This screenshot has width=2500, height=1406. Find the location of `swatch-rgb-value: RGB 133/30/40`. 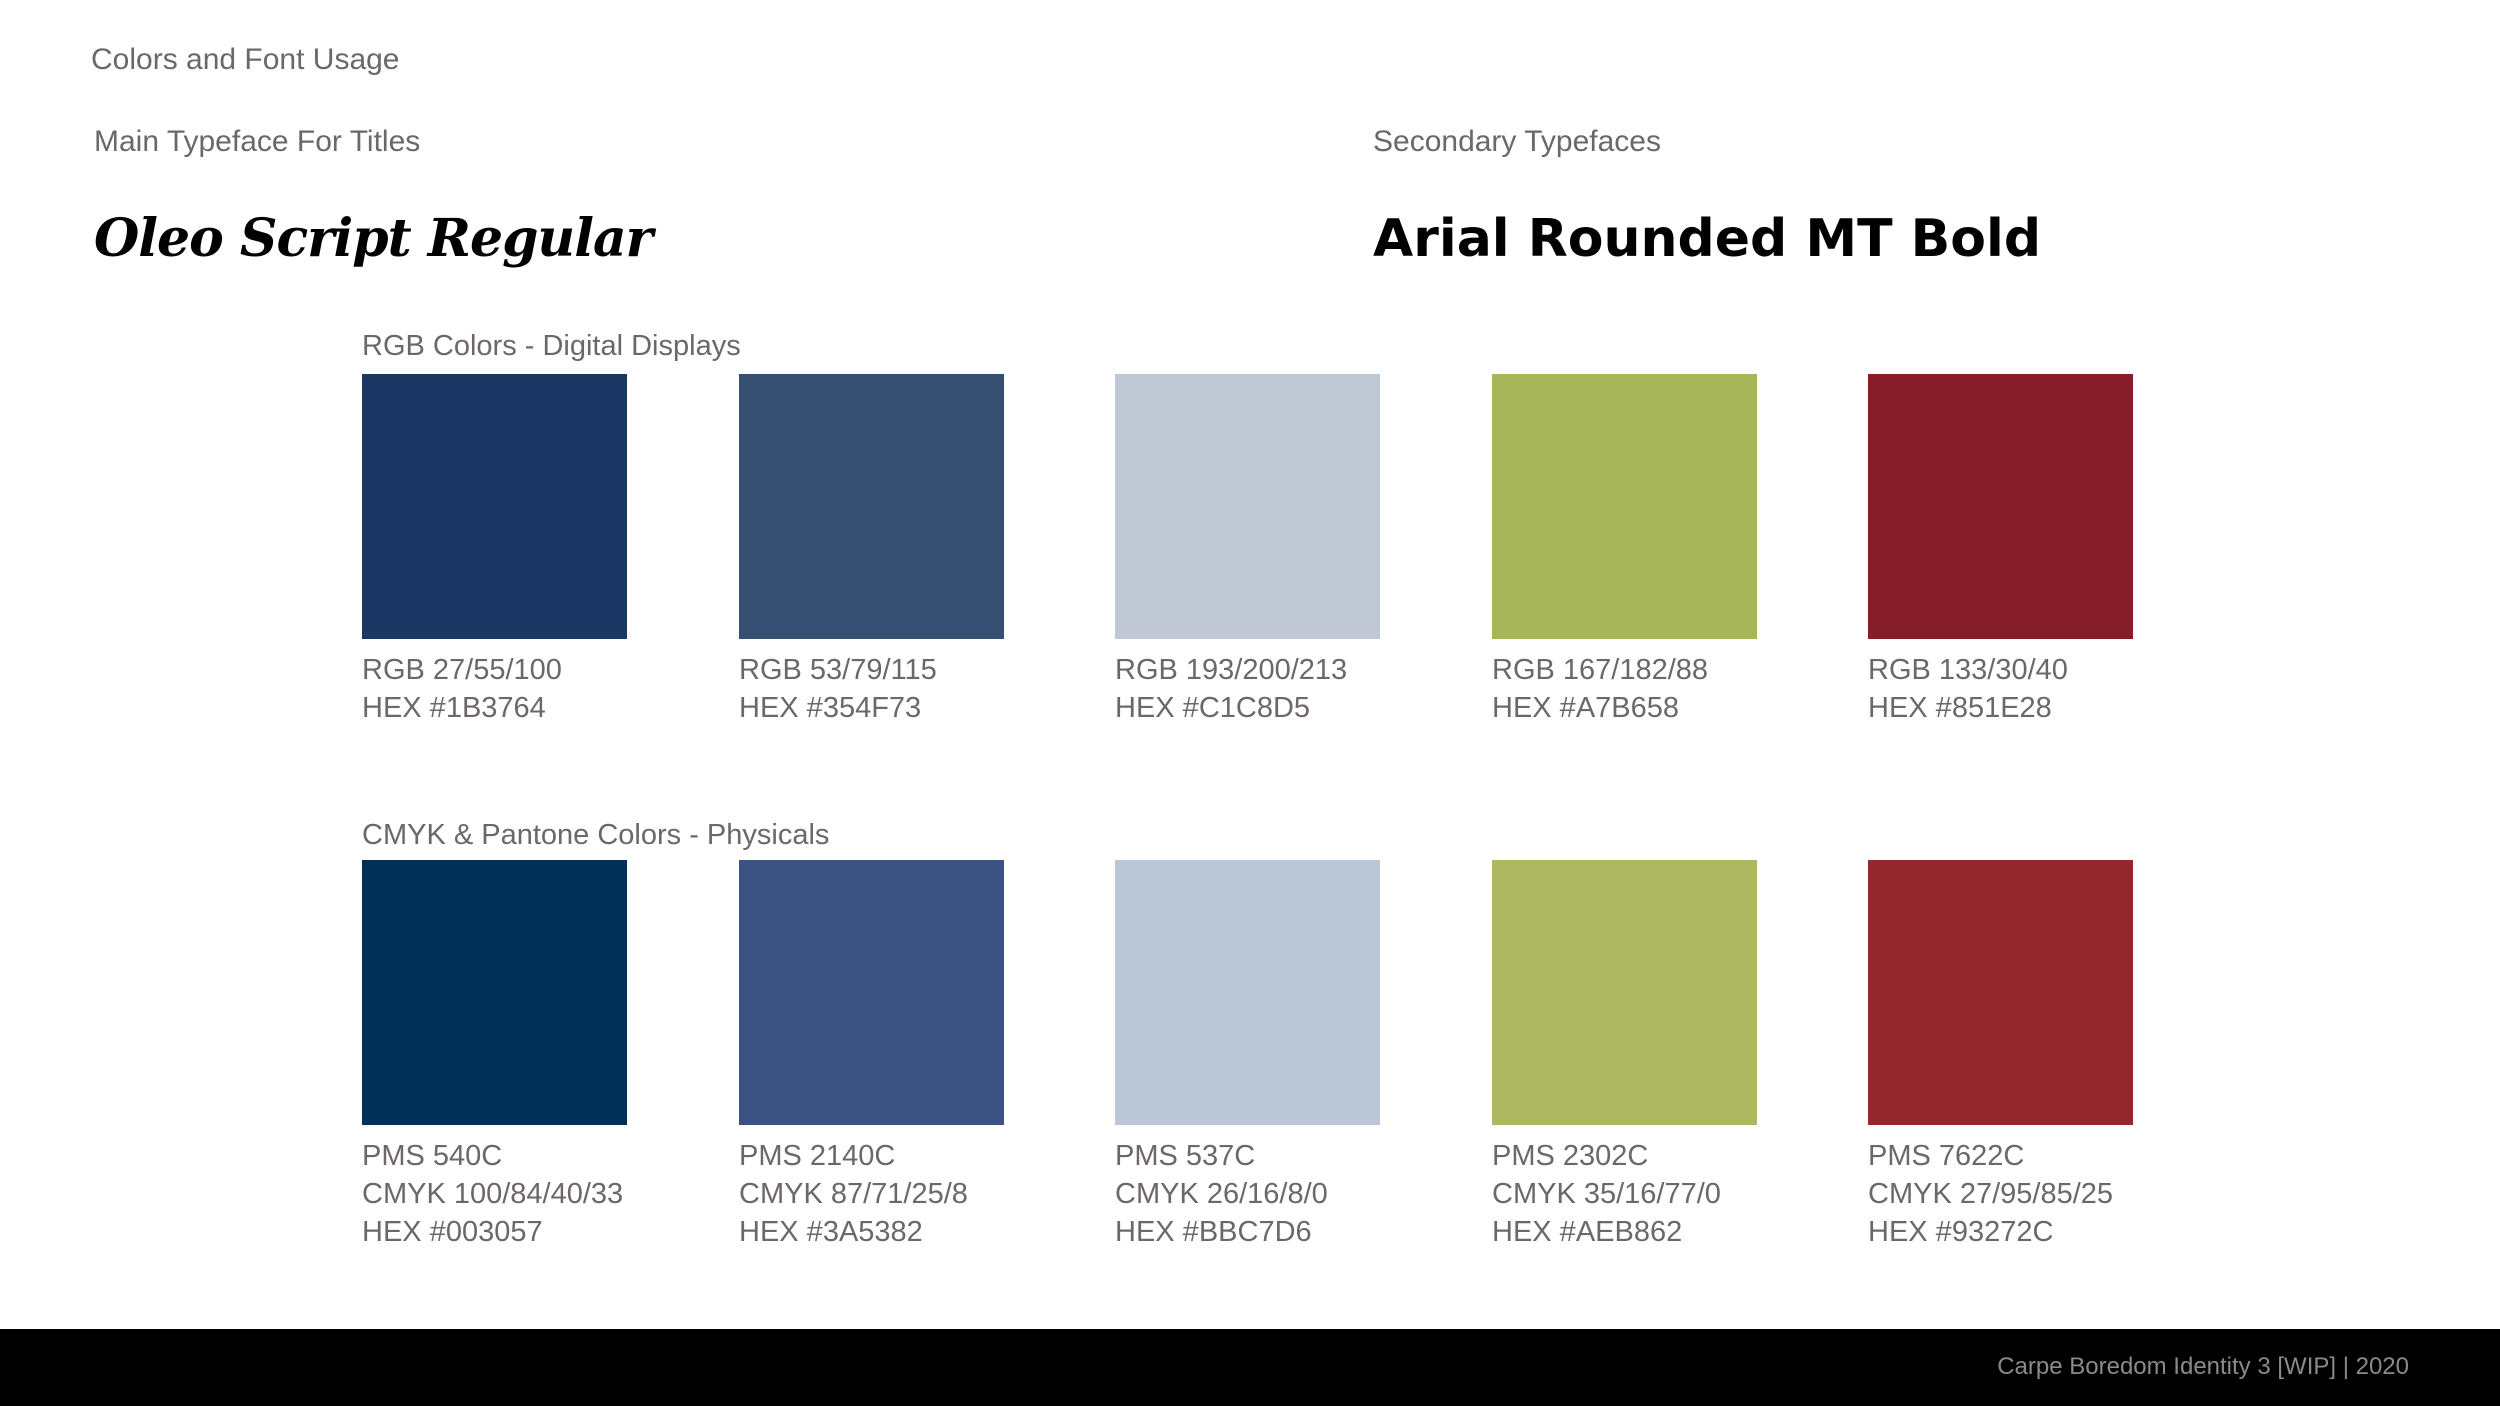

swatch-rgb-value: RGB 133/30/40 is located at coordinates (1968, 670).